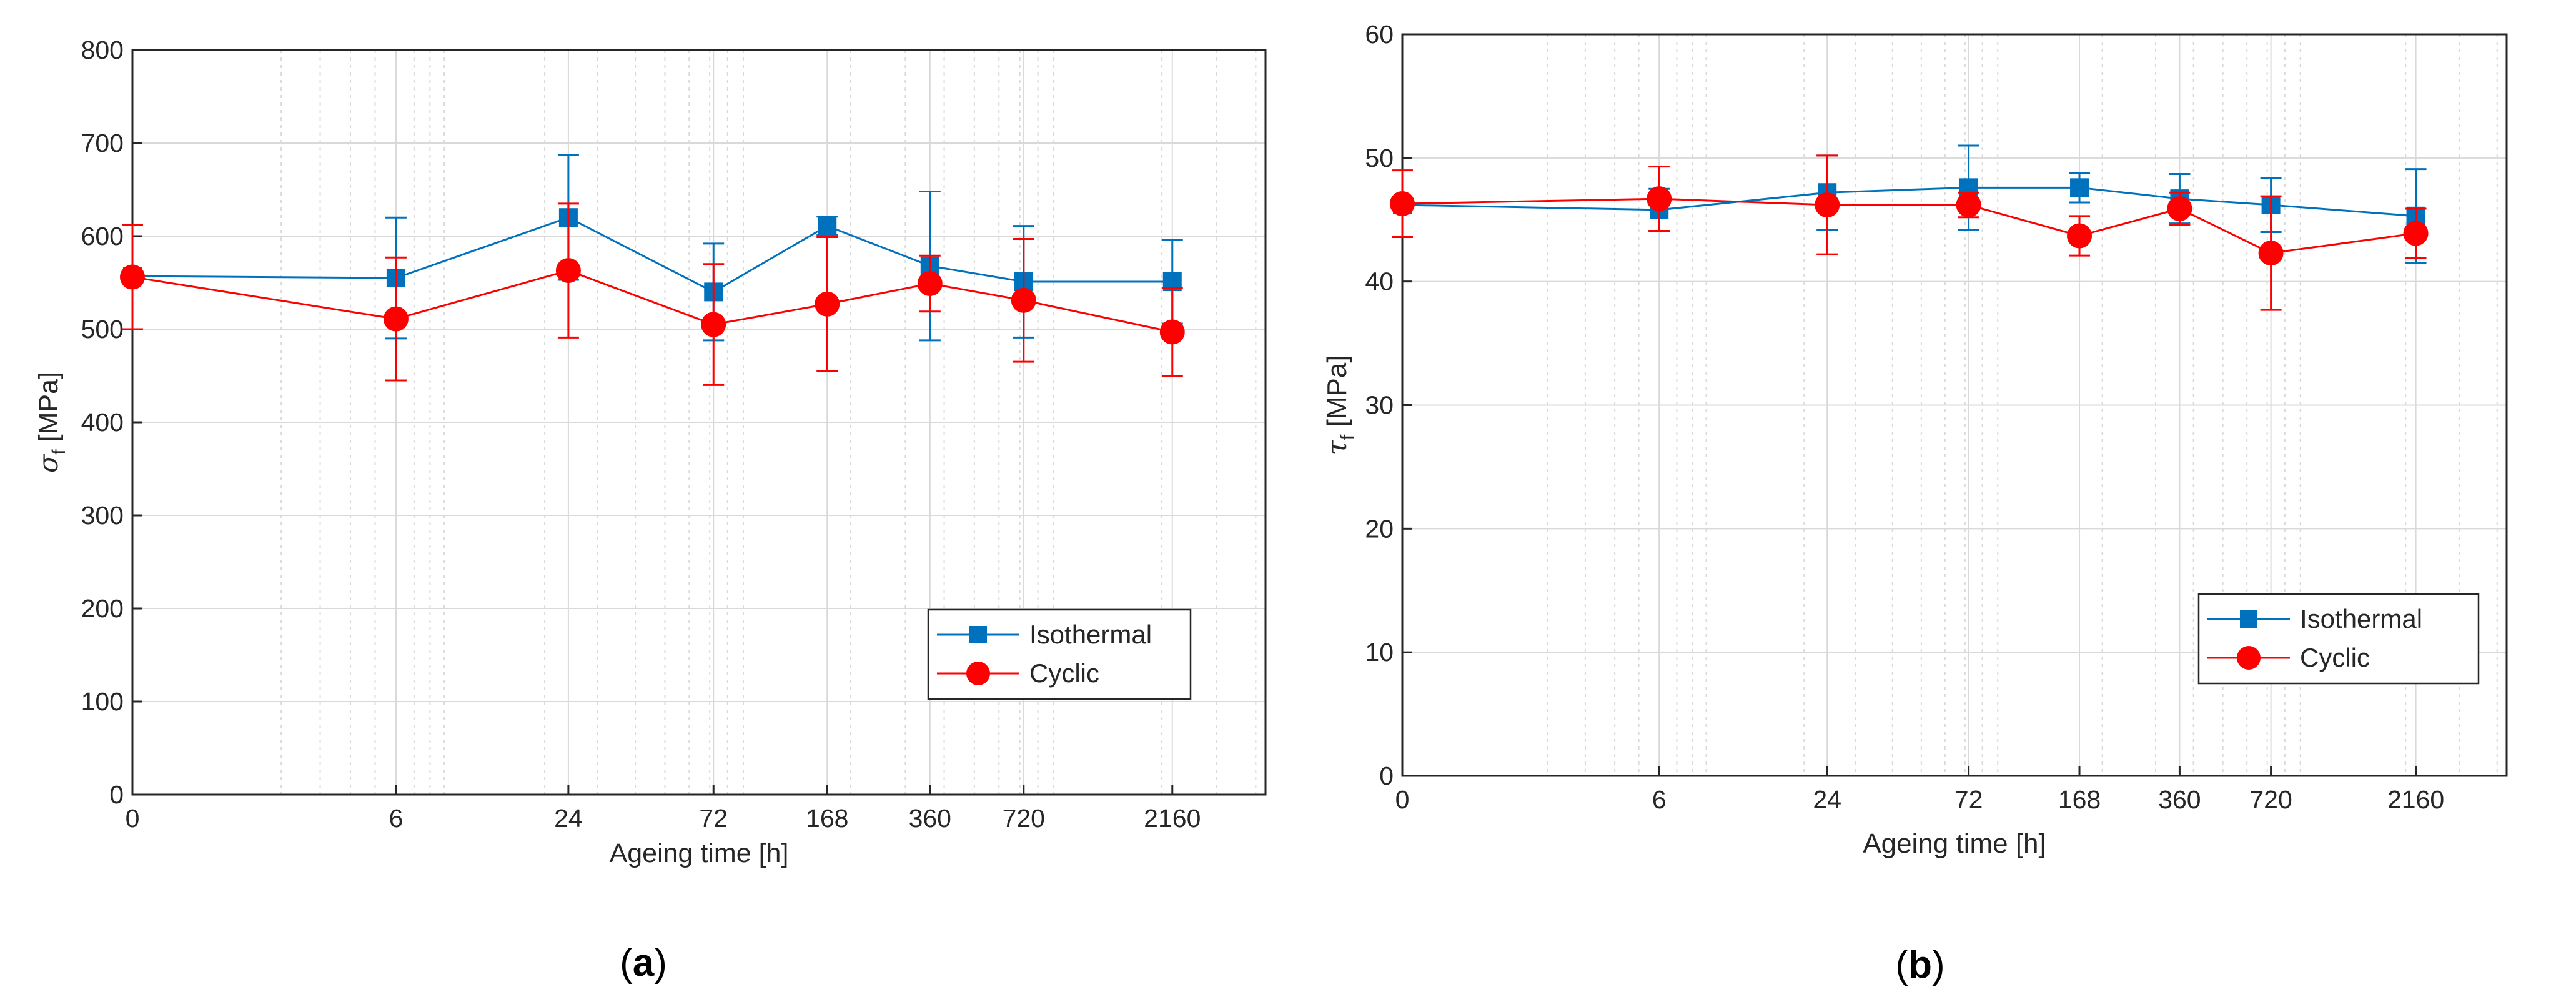 Image resolution: width=2576 pixels, height=992 pixels. What do you see at coordinates (1379, 406) in the screenshot?
I see `y-tick-label: 30` at bounding box center [1379, 406].